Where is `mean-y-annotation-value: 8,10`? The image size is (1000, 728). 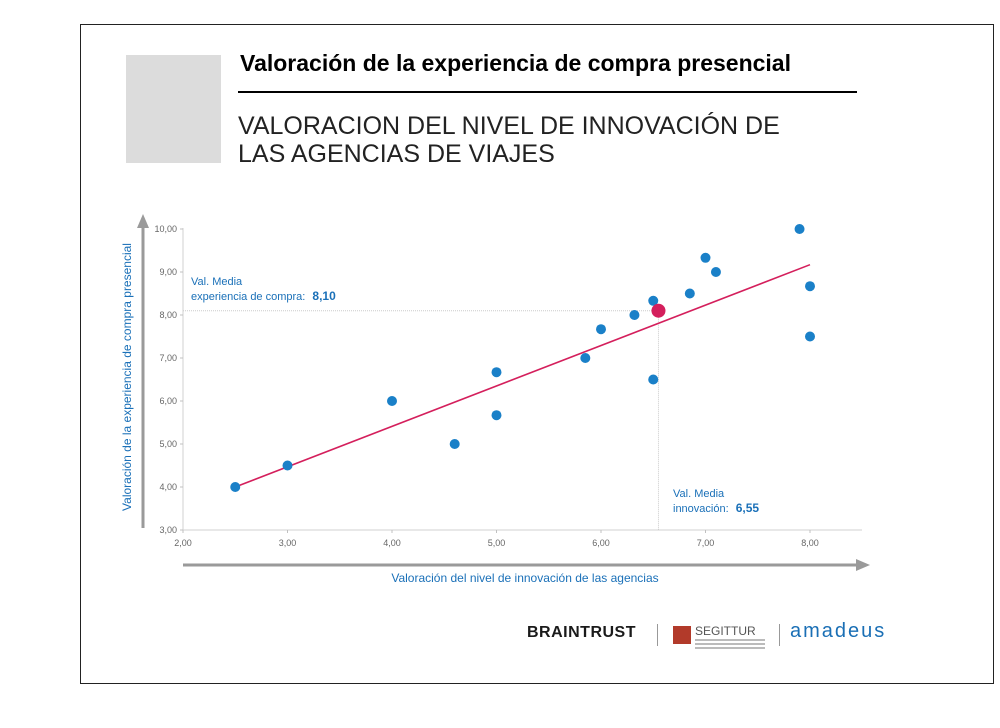 mean-y-annotation-value: 8,10 is located at coordinates (324, 296).